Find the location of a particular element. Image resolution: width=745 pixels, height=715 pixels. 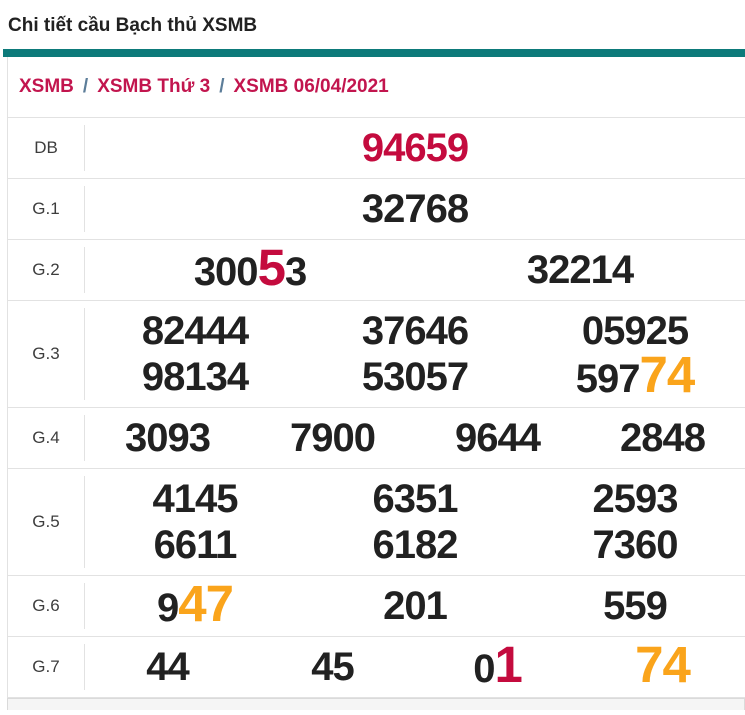

prize-row-values: 82444 37646 05925 98134 53057 59774 is located at coordinates (415, 355).